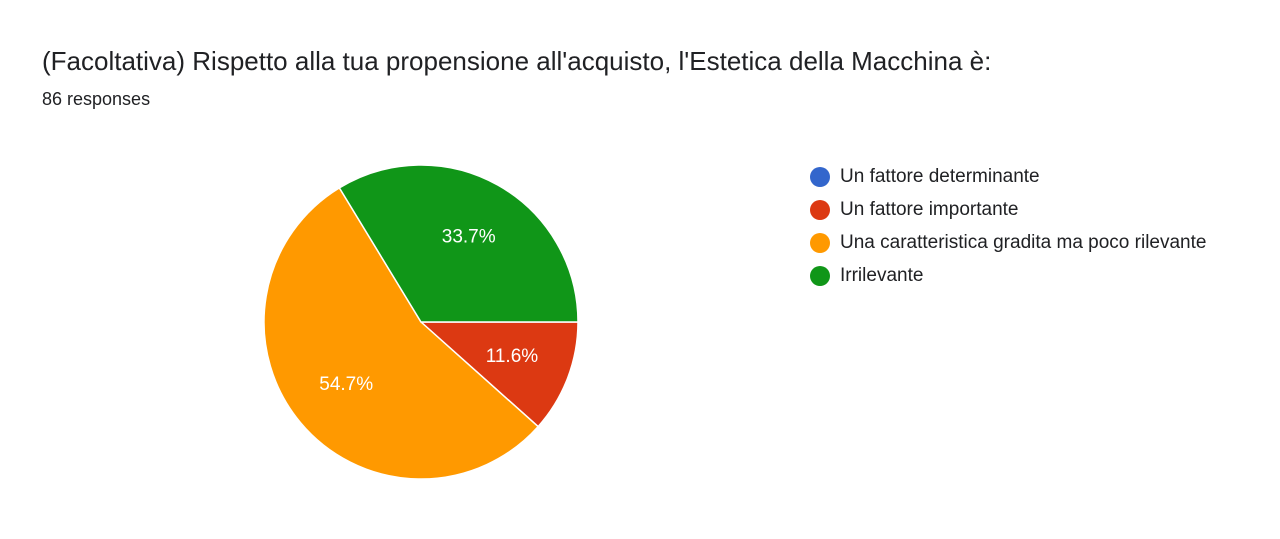  Describe the element at coordinates (1018, 276) in the screenshot. I see `legend-item-irrilevante: Irrilevante` at that location.